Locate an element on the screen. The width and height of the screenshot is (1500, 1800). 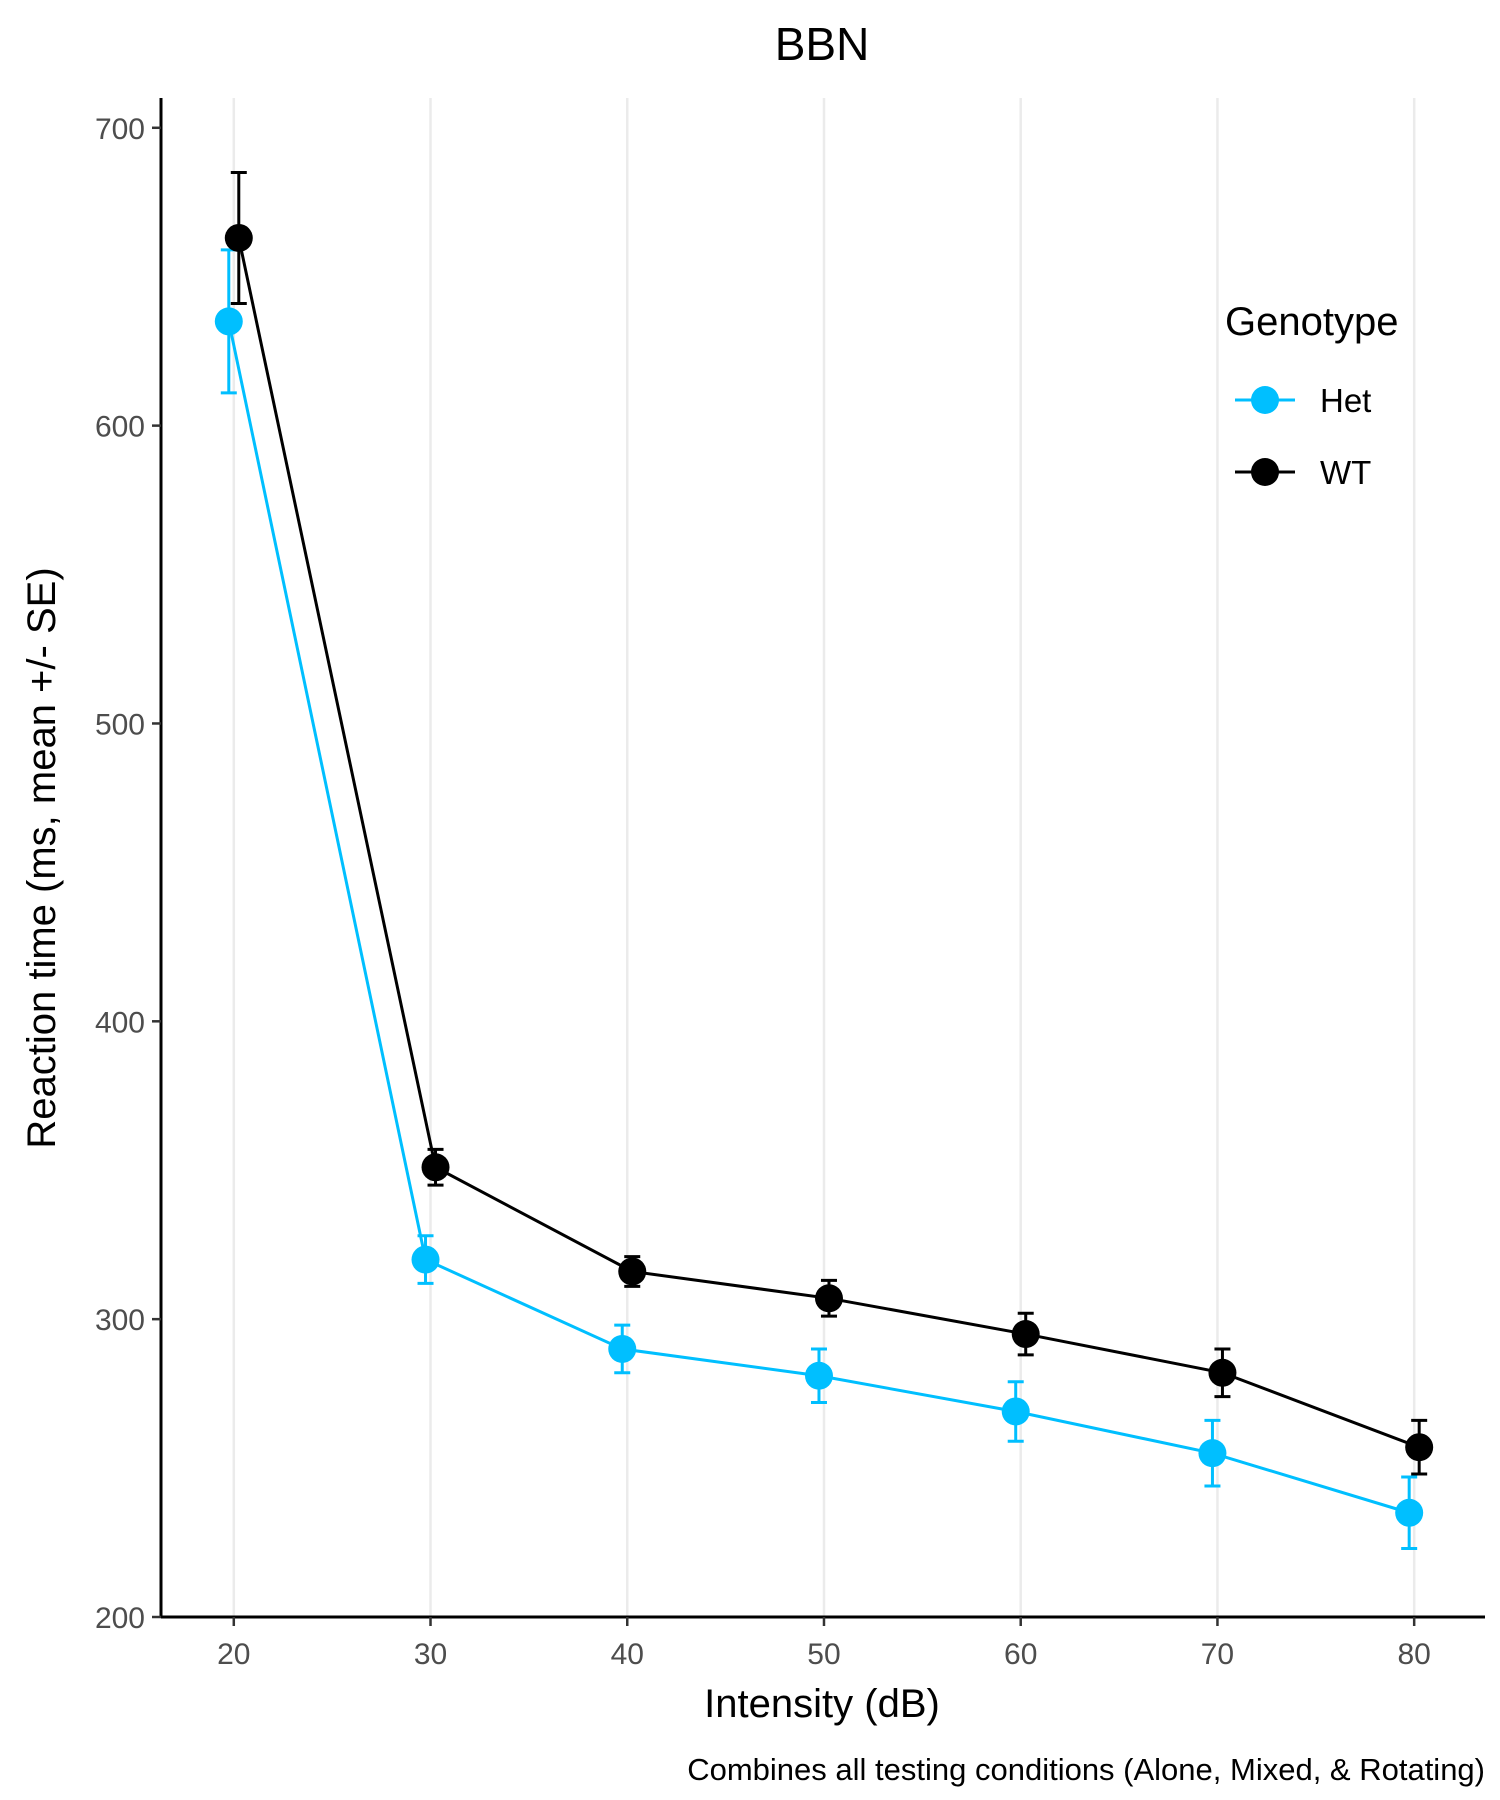
x-tick-label: 20 is located at coordinates (233, 1654).